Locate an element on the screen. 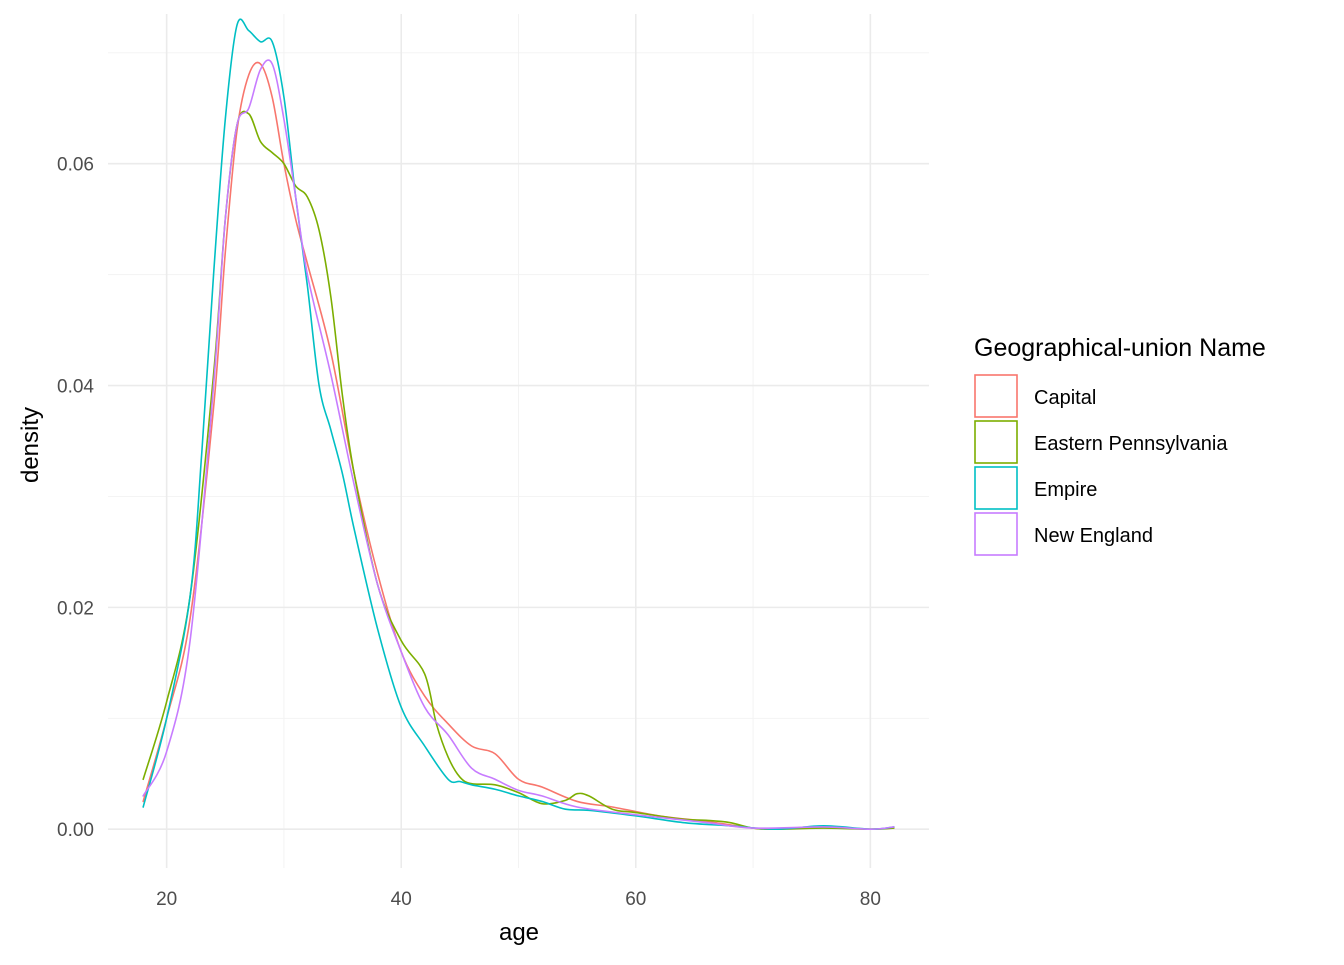 The width and height of the screenshot is (1344, 965). legend-label-eastern-pennsylvania: Eastern Pennsylvania is located at coordinates (1131, 444).